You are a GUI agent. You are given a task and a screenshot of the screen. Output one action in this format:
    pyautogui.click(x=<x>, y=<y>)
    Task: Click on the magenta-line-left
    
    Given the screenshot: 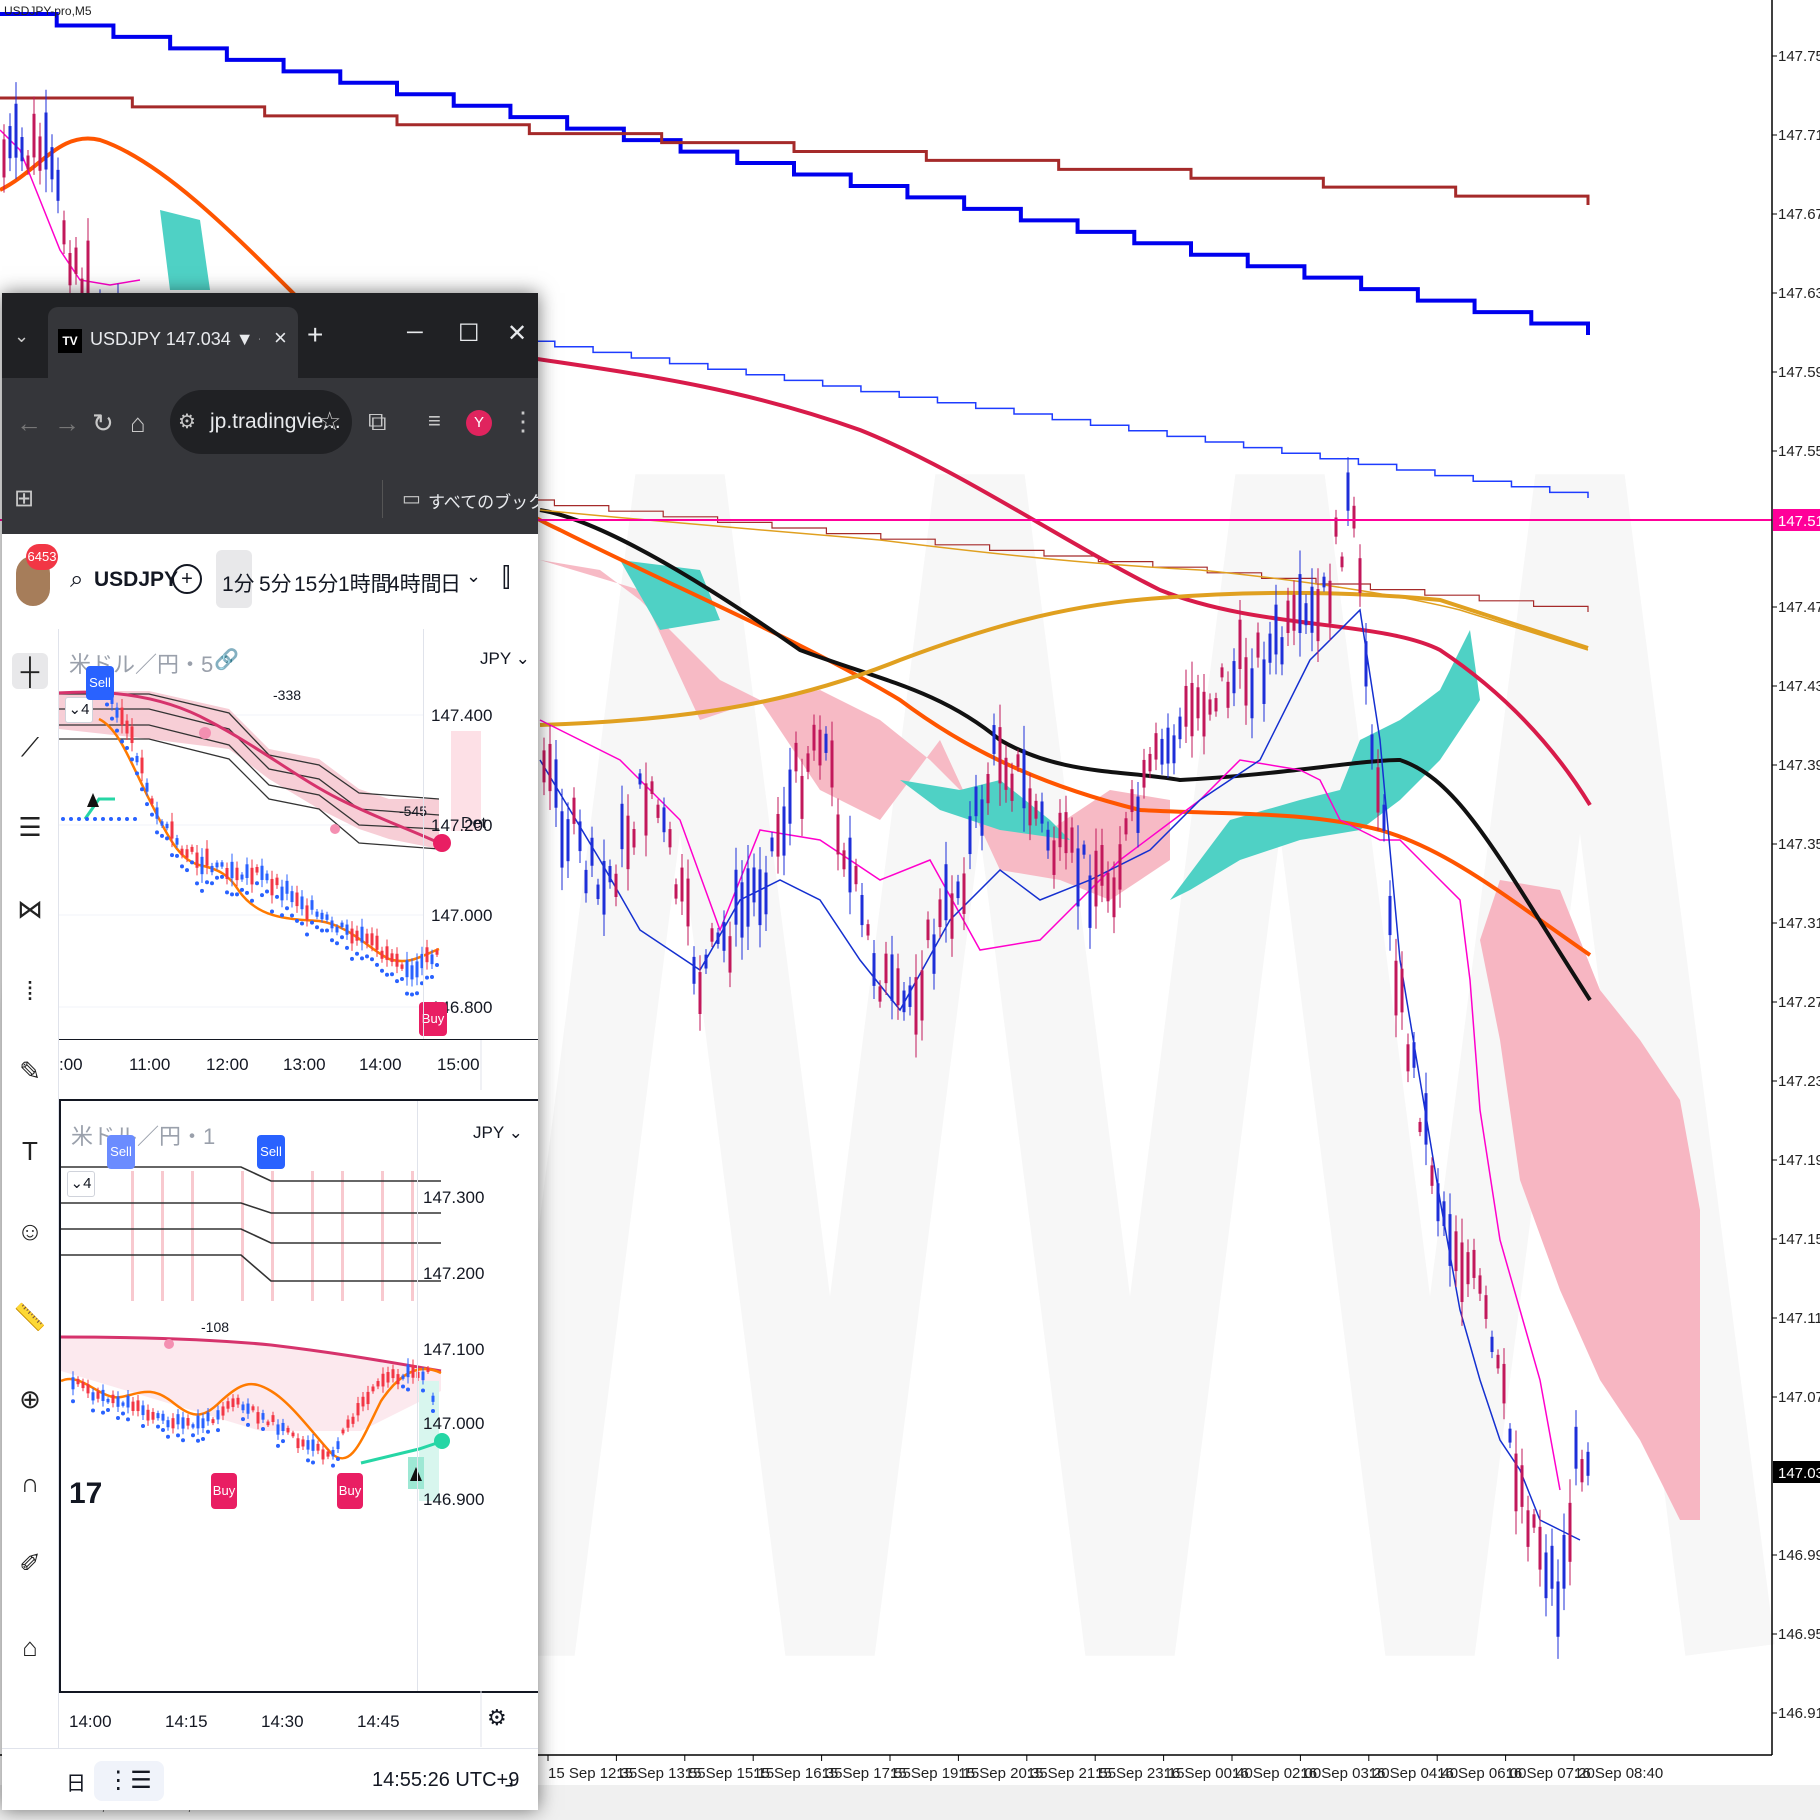 What is the action you would take?
    pyautogui.click(x=70, y=207)
    